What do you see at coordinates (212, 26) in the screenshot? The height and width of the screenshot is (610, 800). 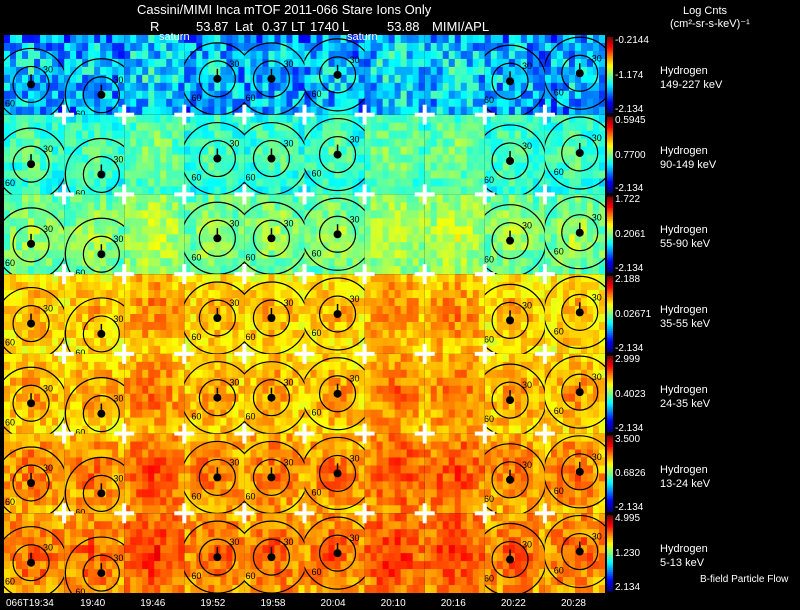 I see `r-value: 53.87` at bounding box center [212, 26].